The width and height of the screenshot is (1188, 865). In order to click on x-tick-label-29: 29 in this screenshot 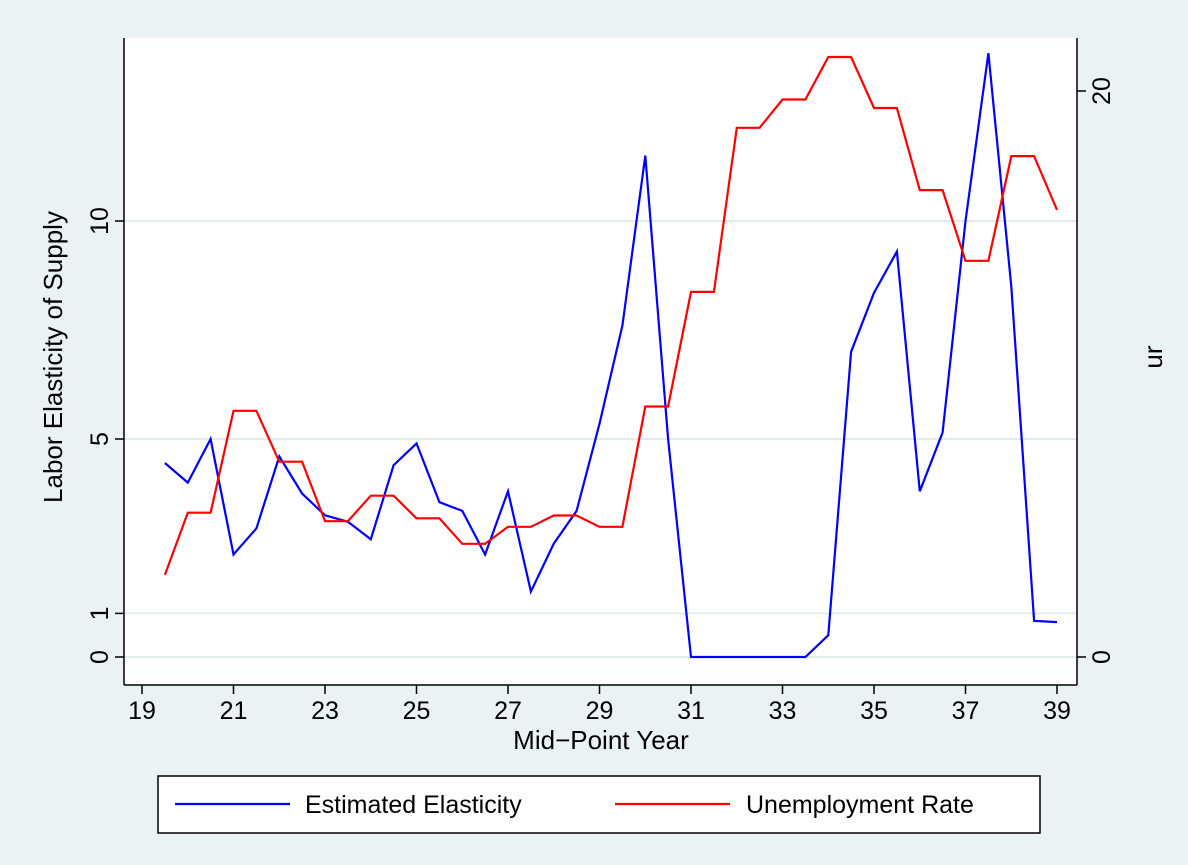, I will do `click(600, 711)`.